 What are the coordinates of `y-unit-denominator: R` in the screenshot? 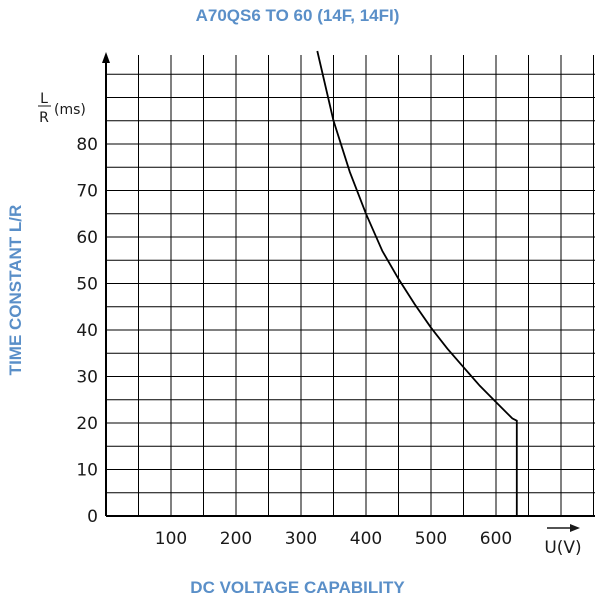 It's located at (44, 118).